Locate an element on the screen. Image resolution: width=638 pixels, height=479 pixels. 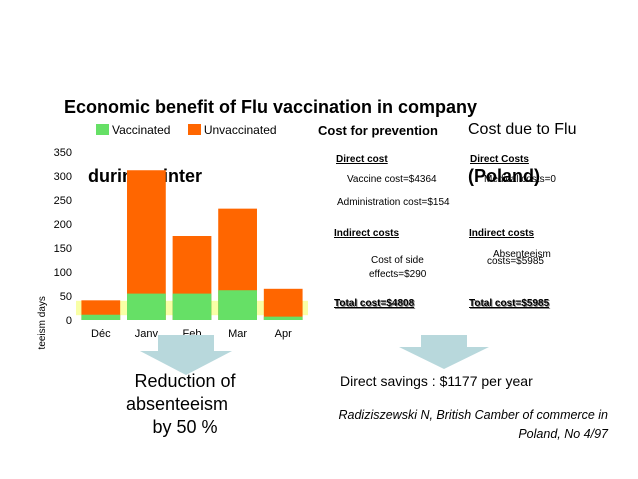
citation-line-2: Poland, No 4/97 is located at coordinates (563, 434).